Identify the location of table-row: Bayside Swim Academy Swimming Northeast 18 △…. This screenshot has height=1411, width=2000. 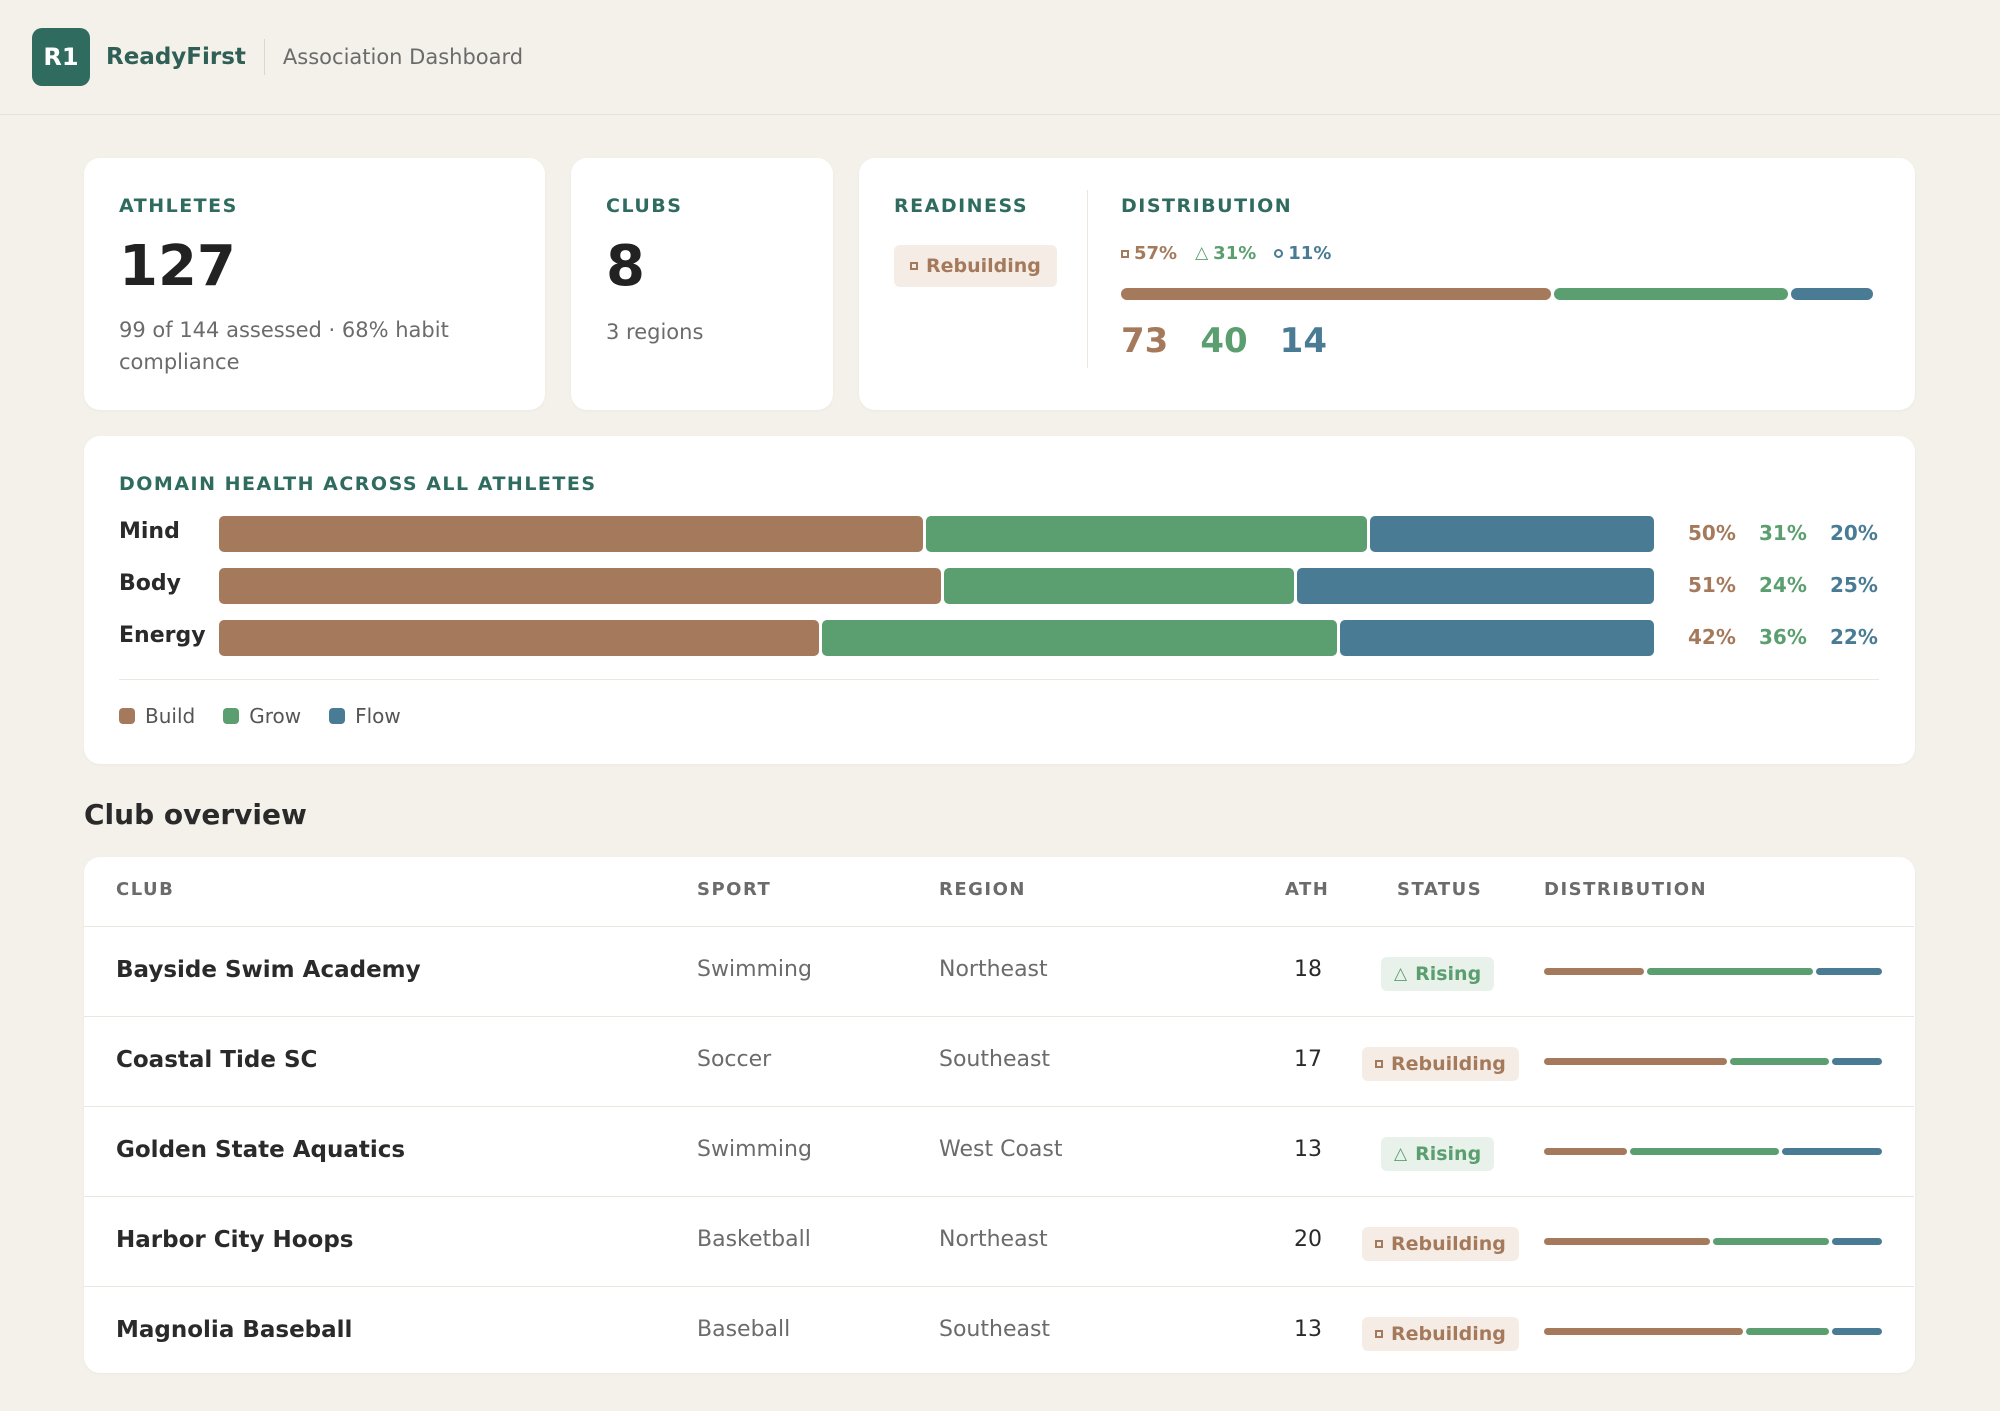
(999, 970).